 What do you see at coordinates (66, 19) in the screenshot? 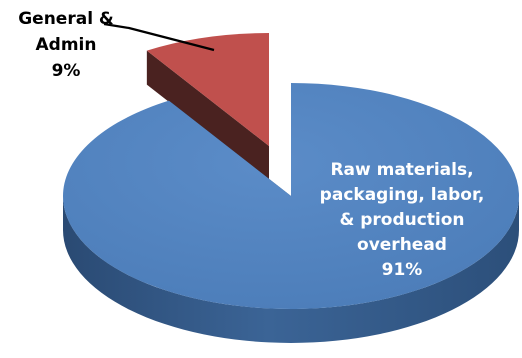
I see `data-label-general-admin-line-0: General &` at bounding box center [66, 19].